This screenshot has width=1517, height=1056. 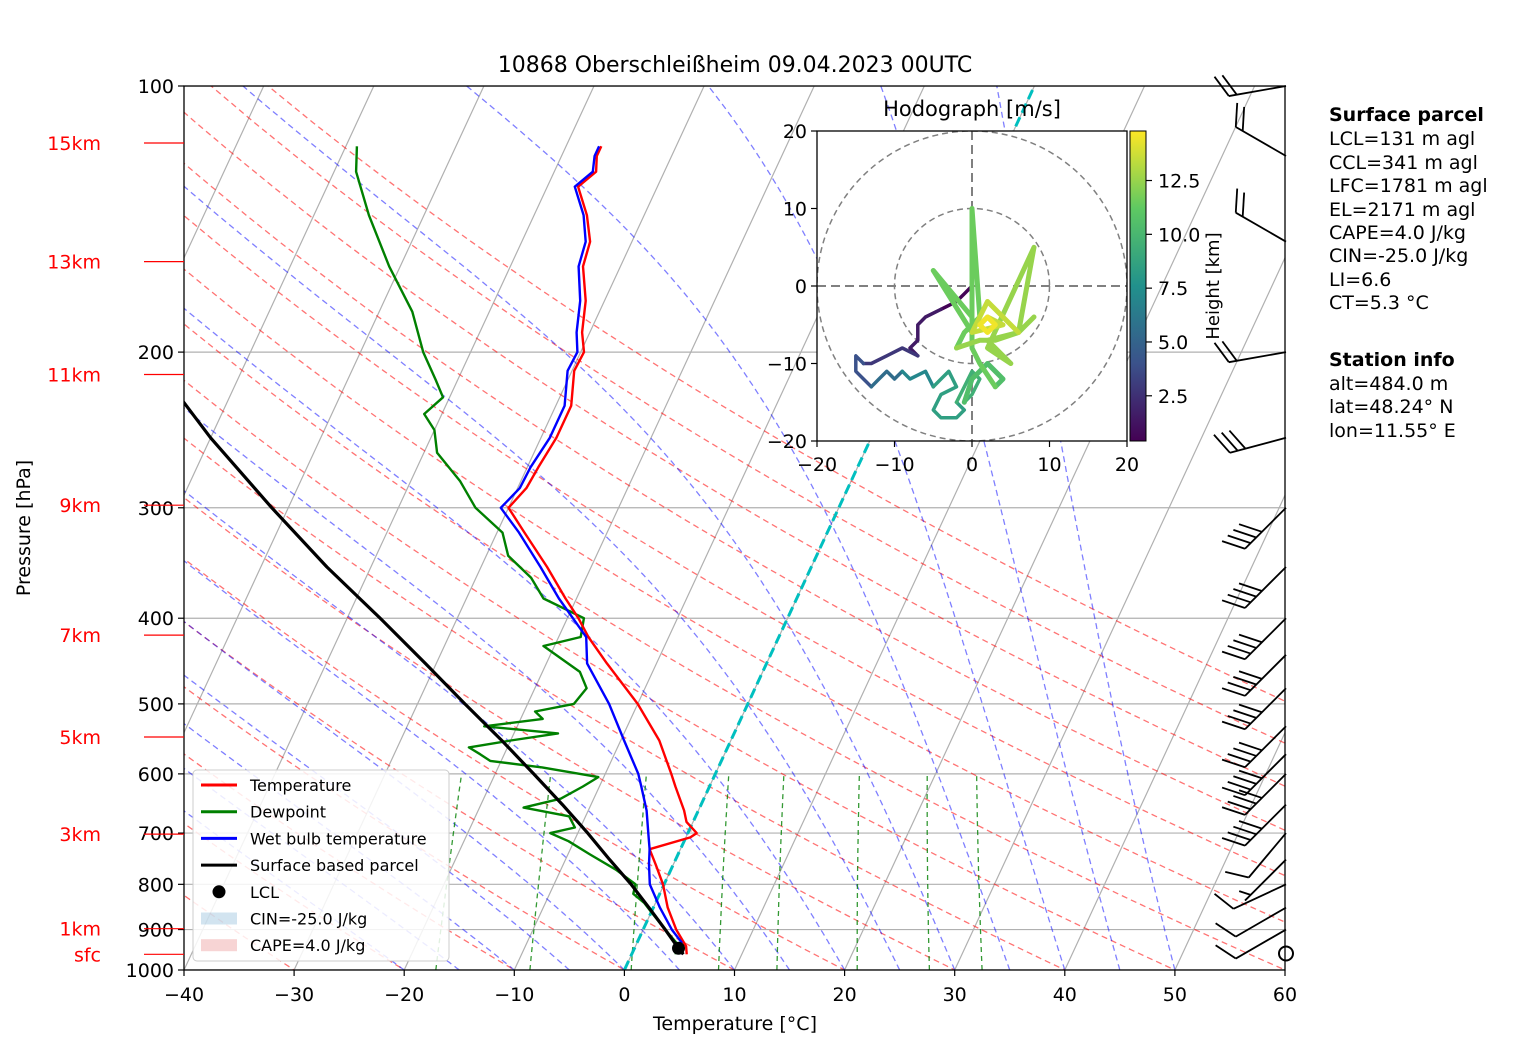 I want to click on hodograph-y-tick-label: 10, so click(x=795, y=210).